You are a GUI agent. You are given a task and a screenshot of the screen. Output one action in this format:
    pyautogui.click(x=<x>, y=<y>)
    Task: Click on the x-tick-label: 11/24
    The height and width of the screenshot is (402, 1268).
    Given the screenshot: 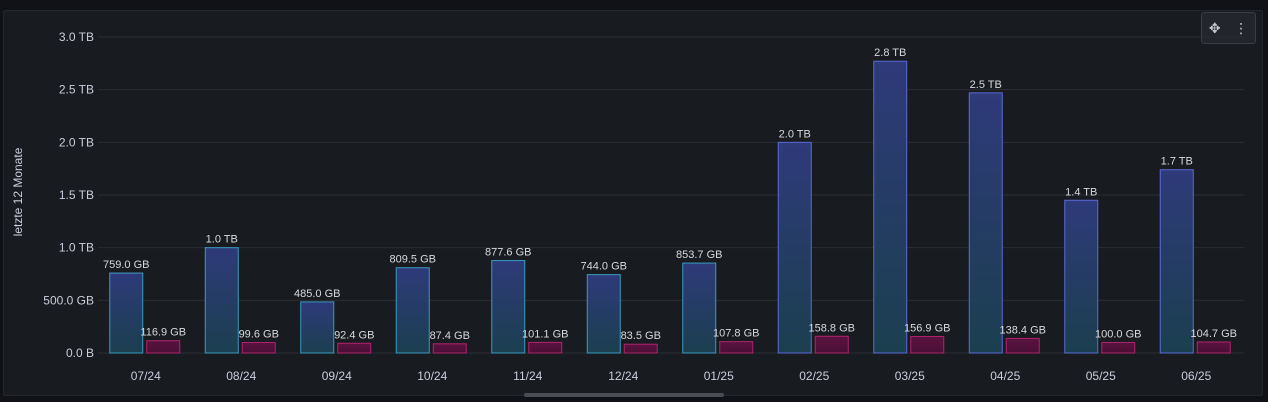 What is the action you would take?
    pyautogui.click(x=527, y=376)
    